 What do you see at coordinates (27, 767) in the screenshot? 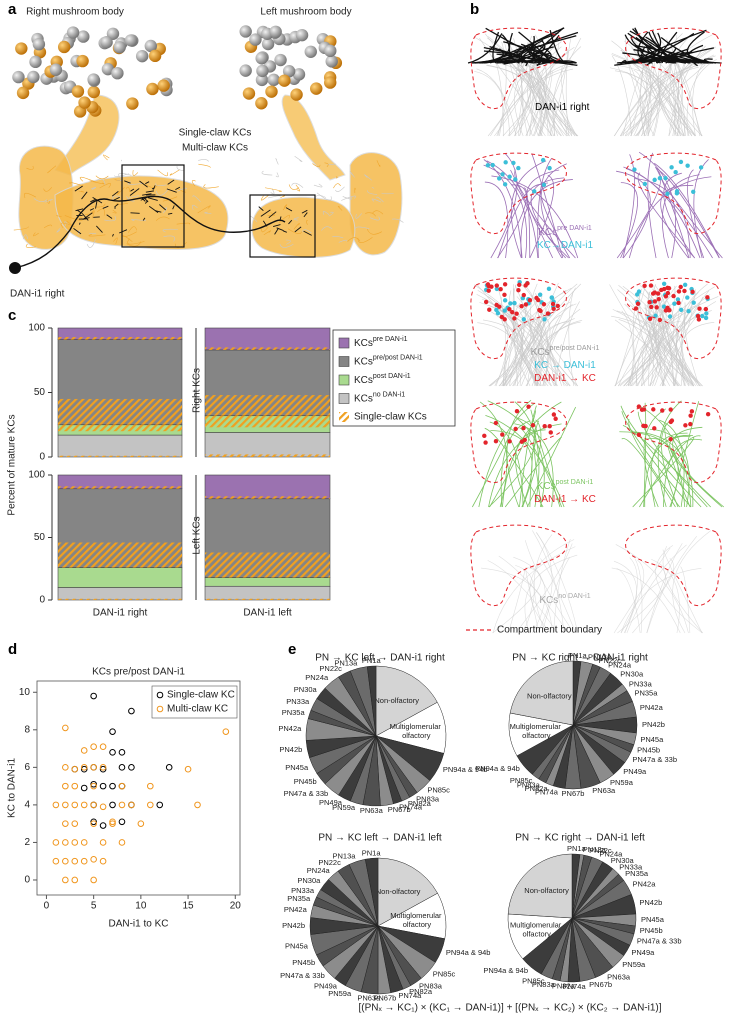
I see `y-tick-label: 6` at bounding box center [27, 767].